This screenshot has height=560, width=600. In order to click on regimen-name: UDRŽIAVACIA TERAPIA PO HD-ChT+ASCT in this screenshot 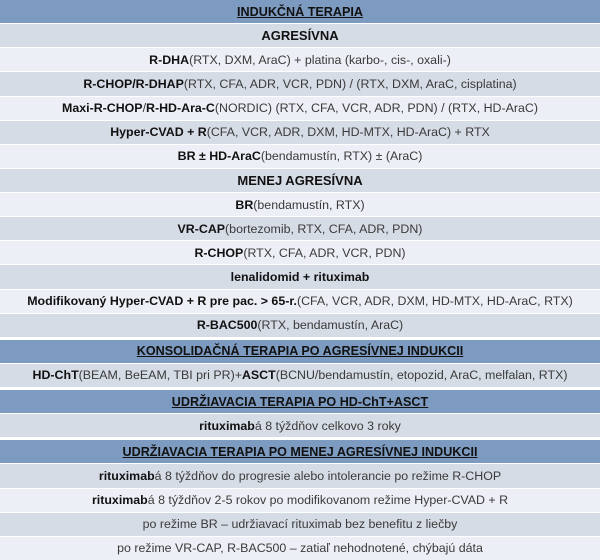, I will do `click(300, 401)`.